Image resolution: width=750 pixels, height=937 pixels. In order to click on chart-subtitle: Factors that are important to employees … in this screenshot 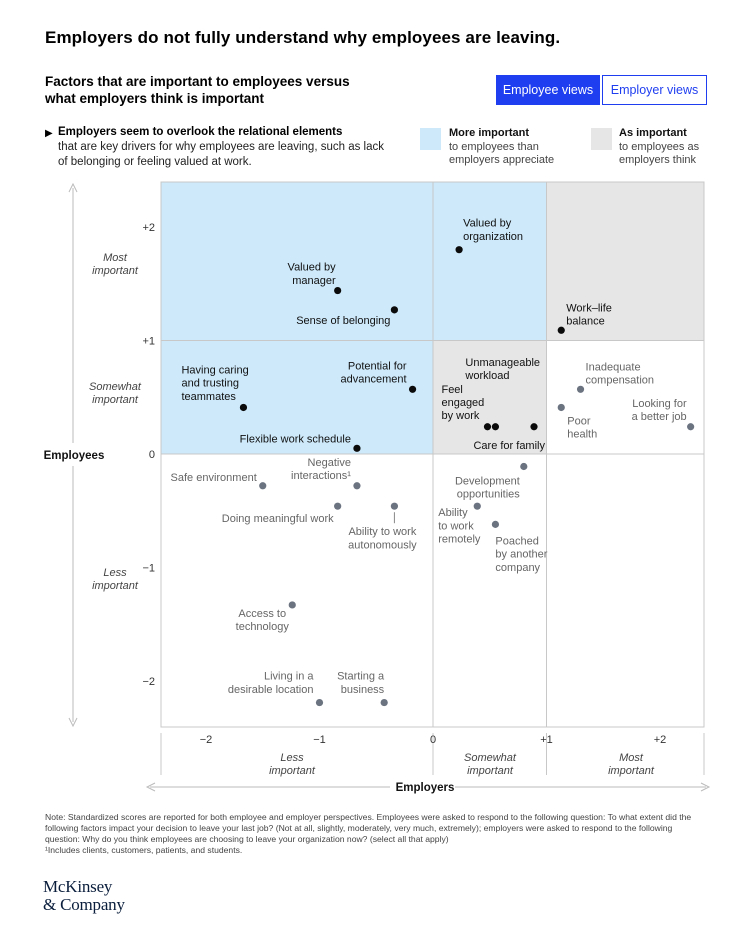, I will do `click(197, 90)`.